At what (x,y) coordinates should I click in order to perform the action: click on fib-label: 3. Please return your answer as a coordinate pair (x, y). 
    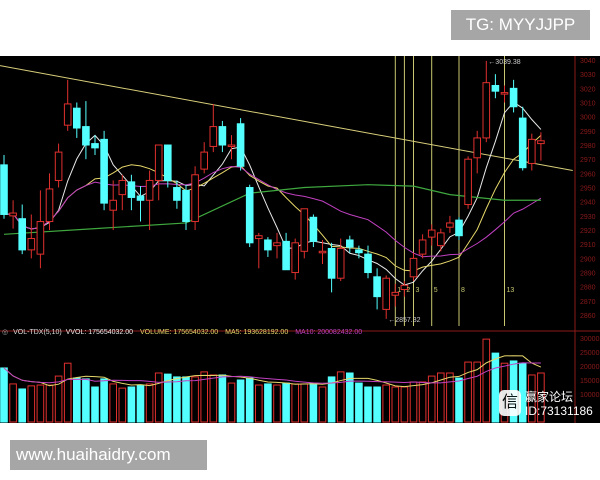
    Looking at the image, I should click on (418, 290).